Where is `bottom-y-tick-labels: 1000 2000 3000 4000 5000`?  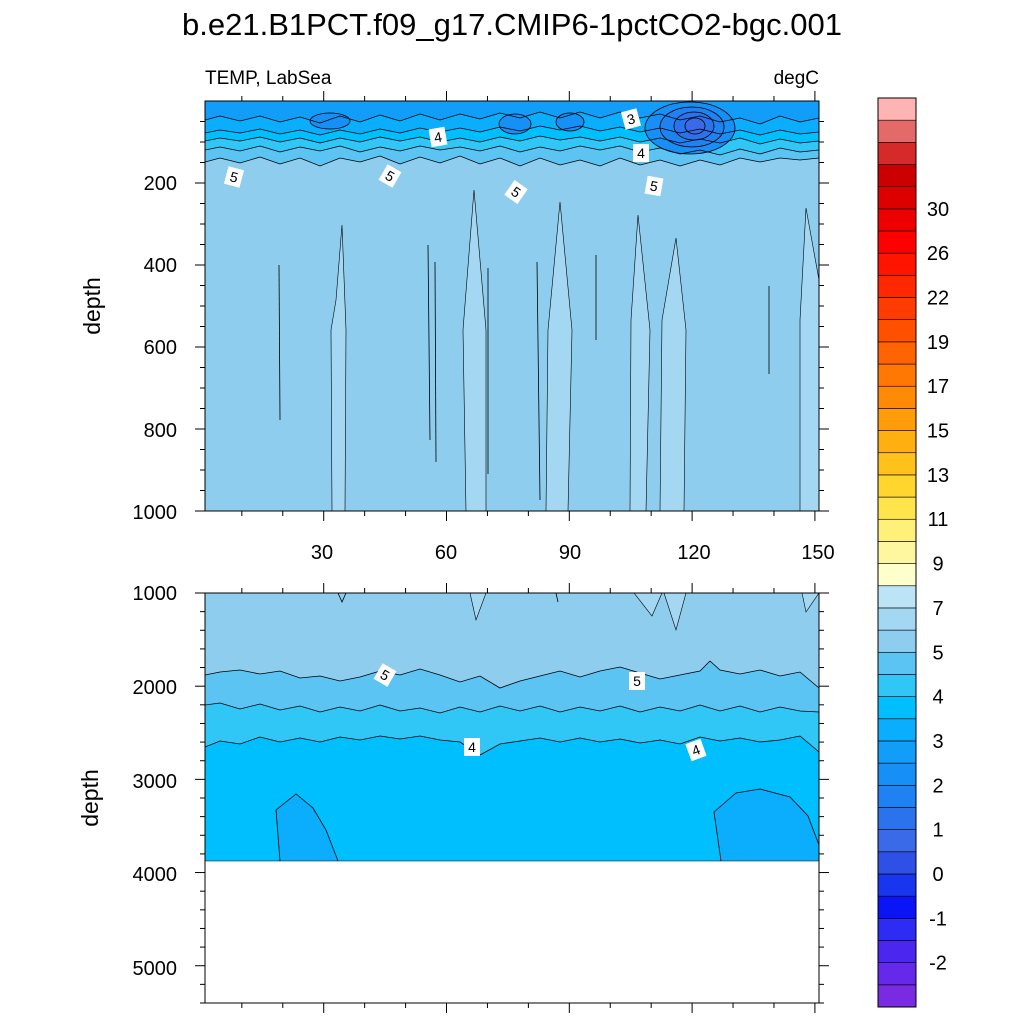
bottom-y-tick-labels: 1000 2000 3000 4000 5000 is located at coordinates (155, 781).